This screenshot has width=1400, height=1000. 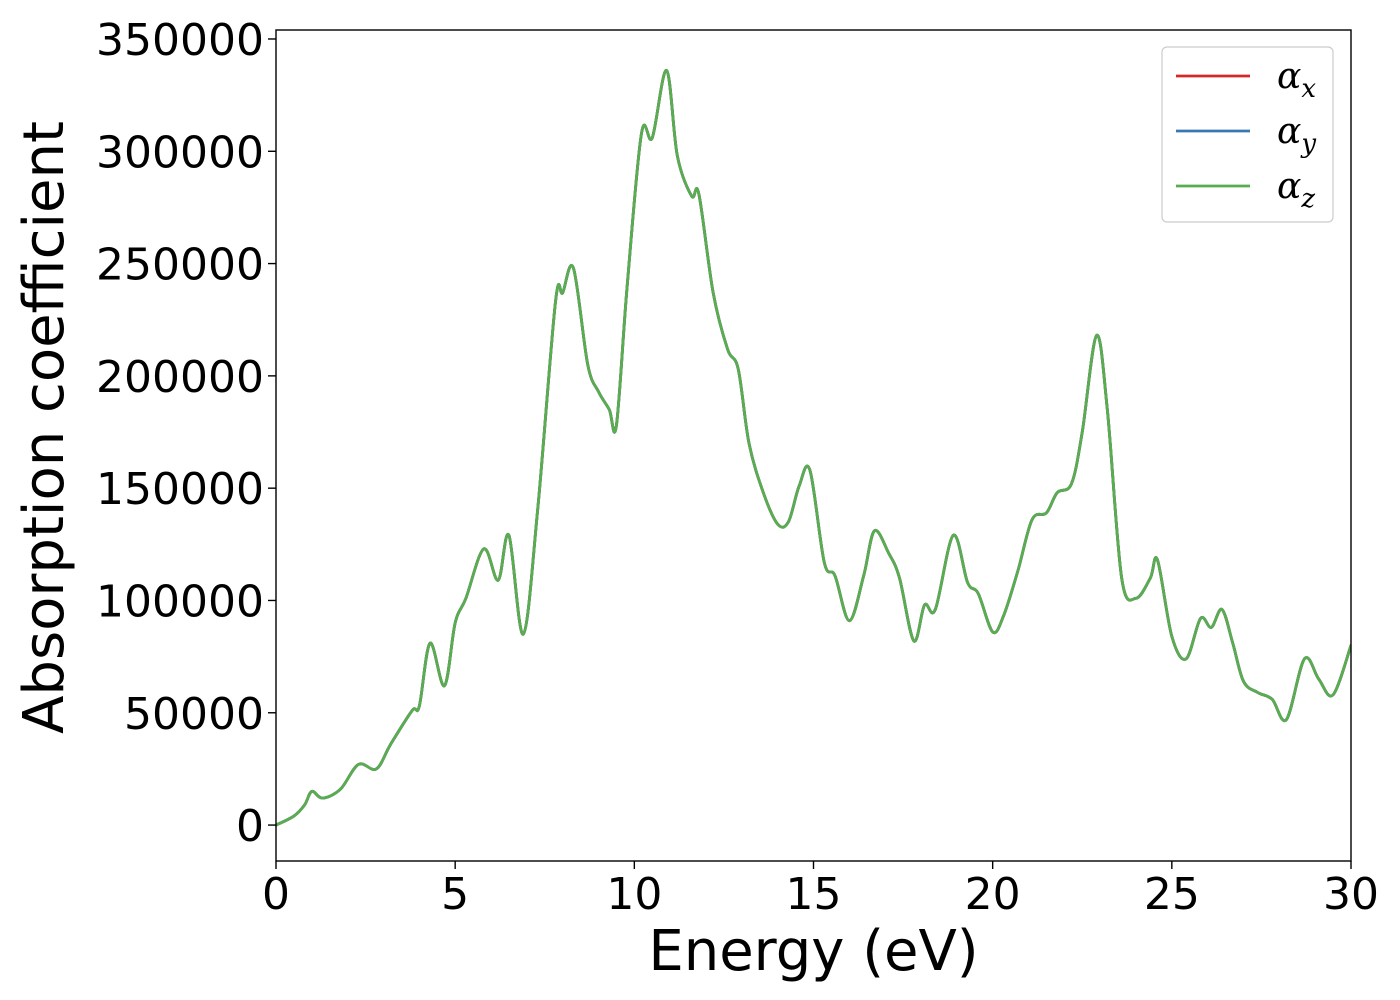 What do you see at coordinates (180, 265) in the screenshot?
I see `y-tick-label: 250000` at bounding box center [180, 265].